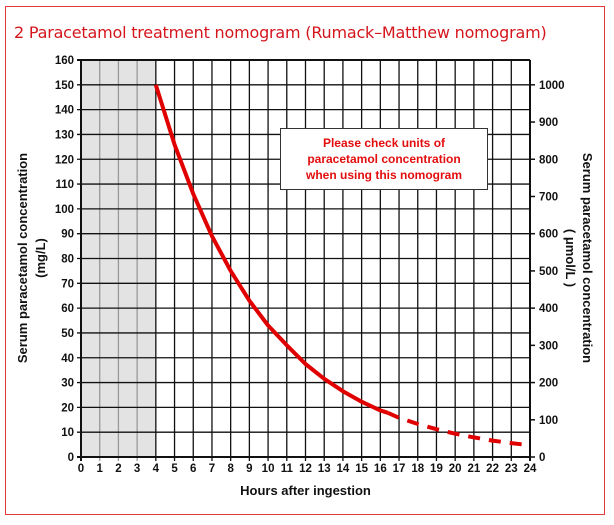  What do you see at coordinates (64, 185) in the screenshot?
I see `y-tick-label: 110` at bounding box center [64, 185].